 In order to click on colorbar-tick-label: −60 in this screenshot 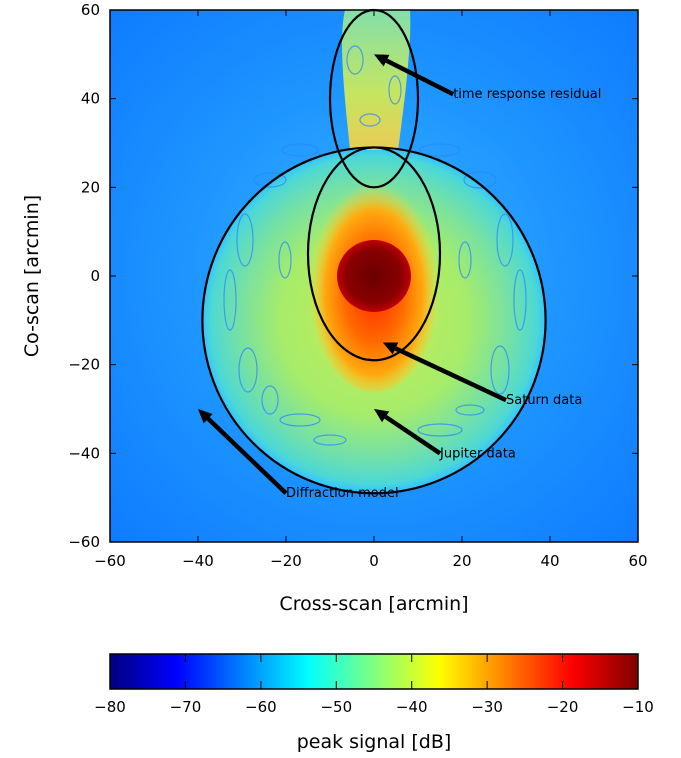, I will do `click(261, 707)`.